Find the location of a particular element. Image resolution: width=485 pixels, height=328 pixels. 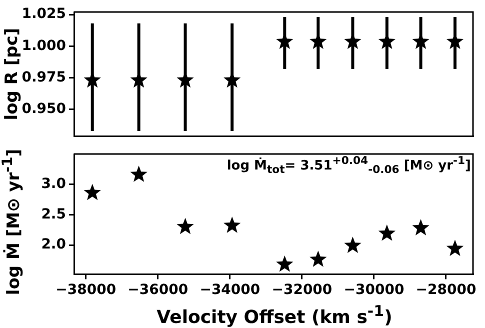

annotation: log Ṁ$_{tot}$= 3.51$^{+0.04}$$_{-0.06}$ [M⊙ yr$^{-1}$] is located at coordinates (348, 165).